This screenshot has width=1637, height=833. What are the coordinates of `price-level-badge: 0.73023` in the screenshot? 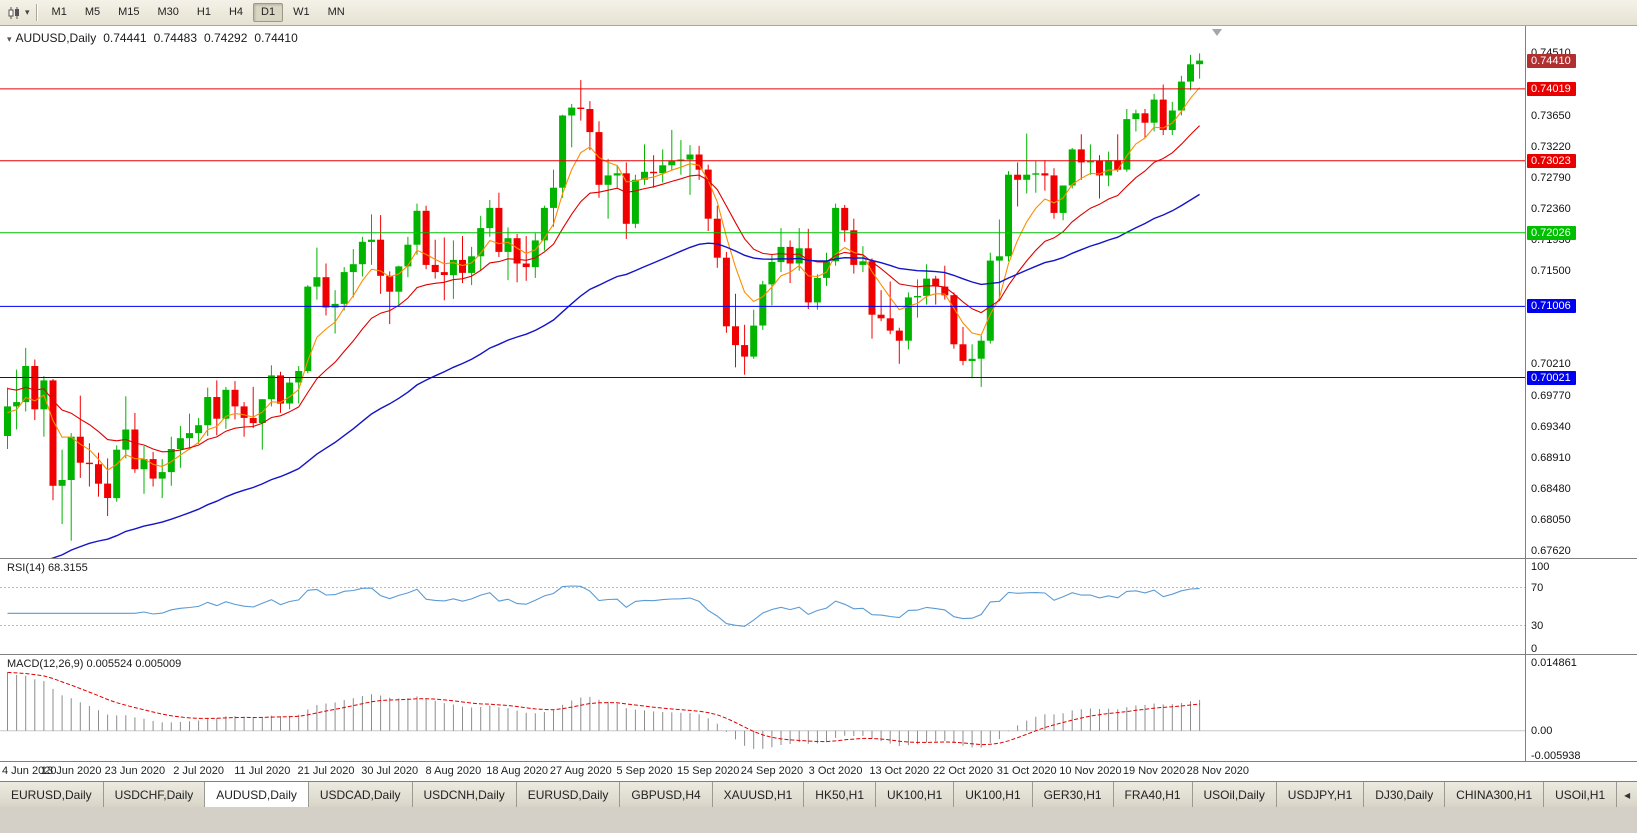 It's located at (1551, 160).